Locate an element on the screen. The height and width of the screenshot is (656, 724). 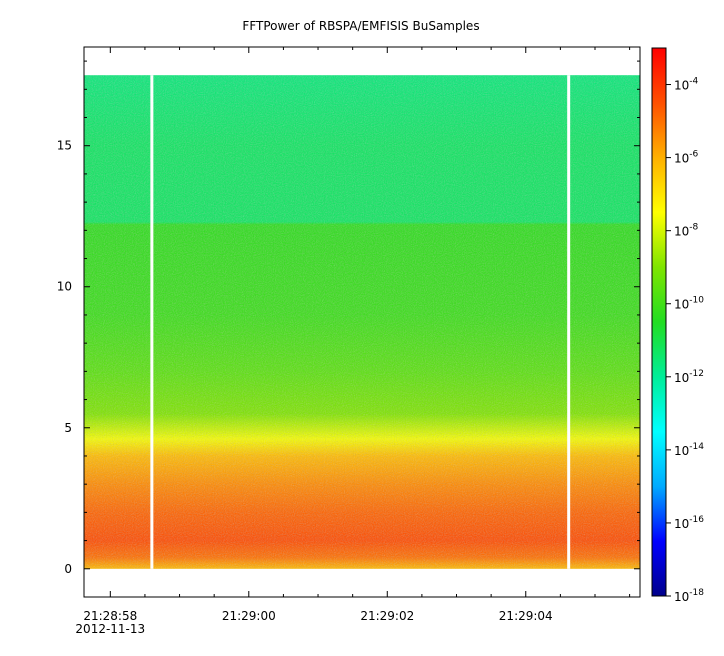
y-tick-label: 0 is located at coordinates (68, 569).